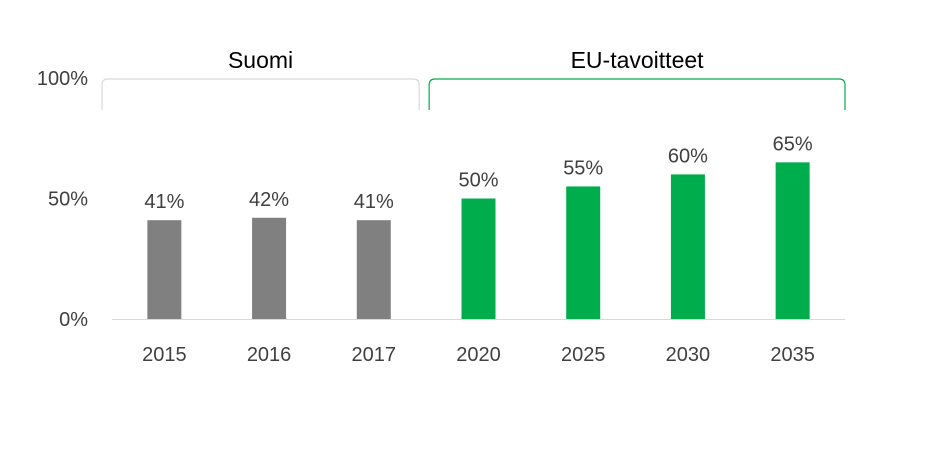 The height and width of the screenshot is (456, 928). Describe the element at coordinates (73, 320) in the screenshot. I see `y-tick-label: 0%` at that location.